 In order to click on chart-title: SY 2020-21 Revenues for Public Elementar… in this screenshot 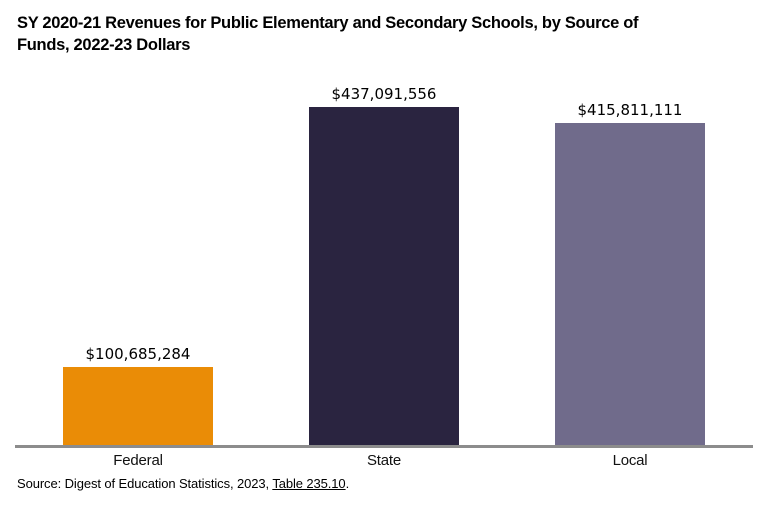, I will do `click(328, 34)`.